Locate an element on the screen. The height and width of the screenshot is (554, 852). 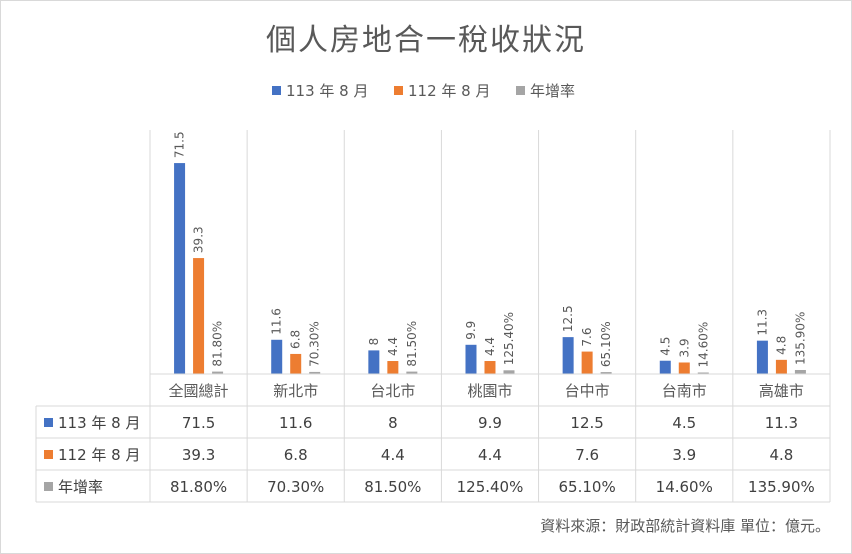
data-label-2-6: 135.90% is located at coordinates (800, 338).